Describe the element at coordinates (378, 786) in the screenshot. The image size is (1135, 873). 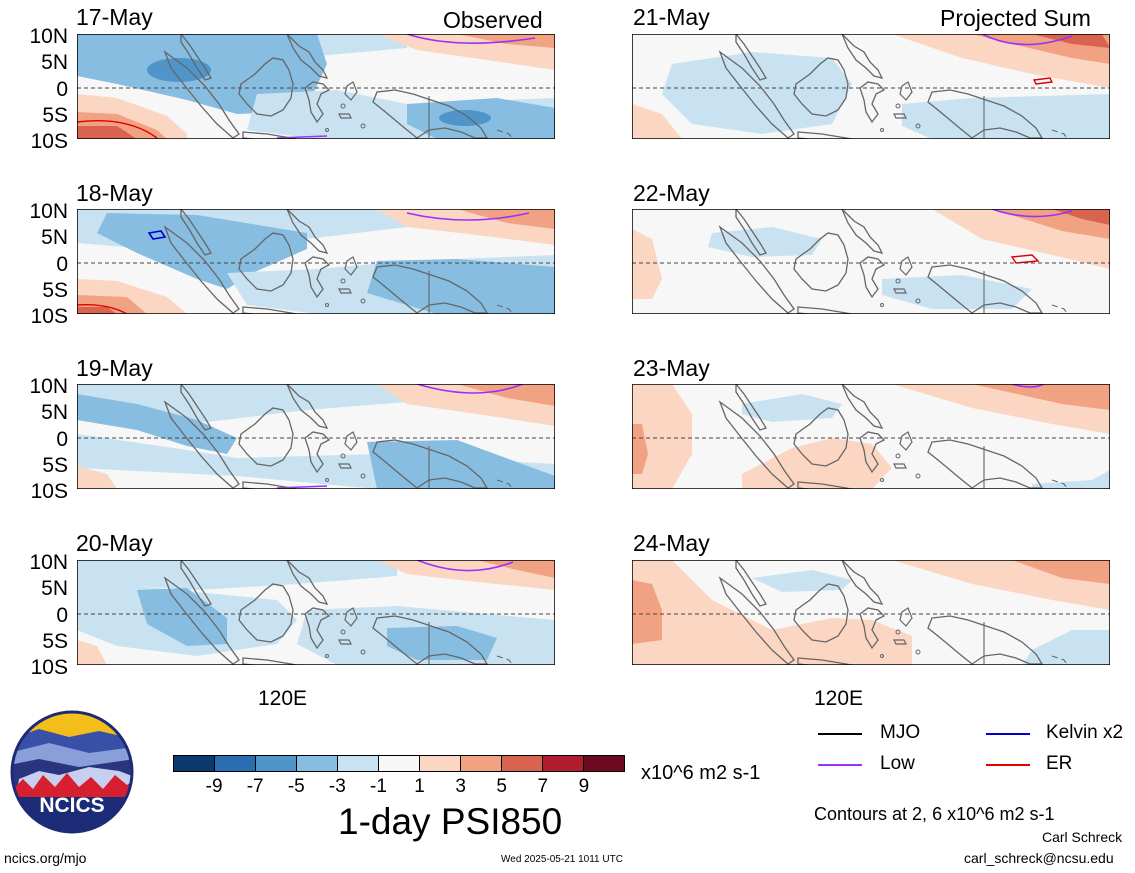
I see `colorbar-tick-label: -1` at that location.